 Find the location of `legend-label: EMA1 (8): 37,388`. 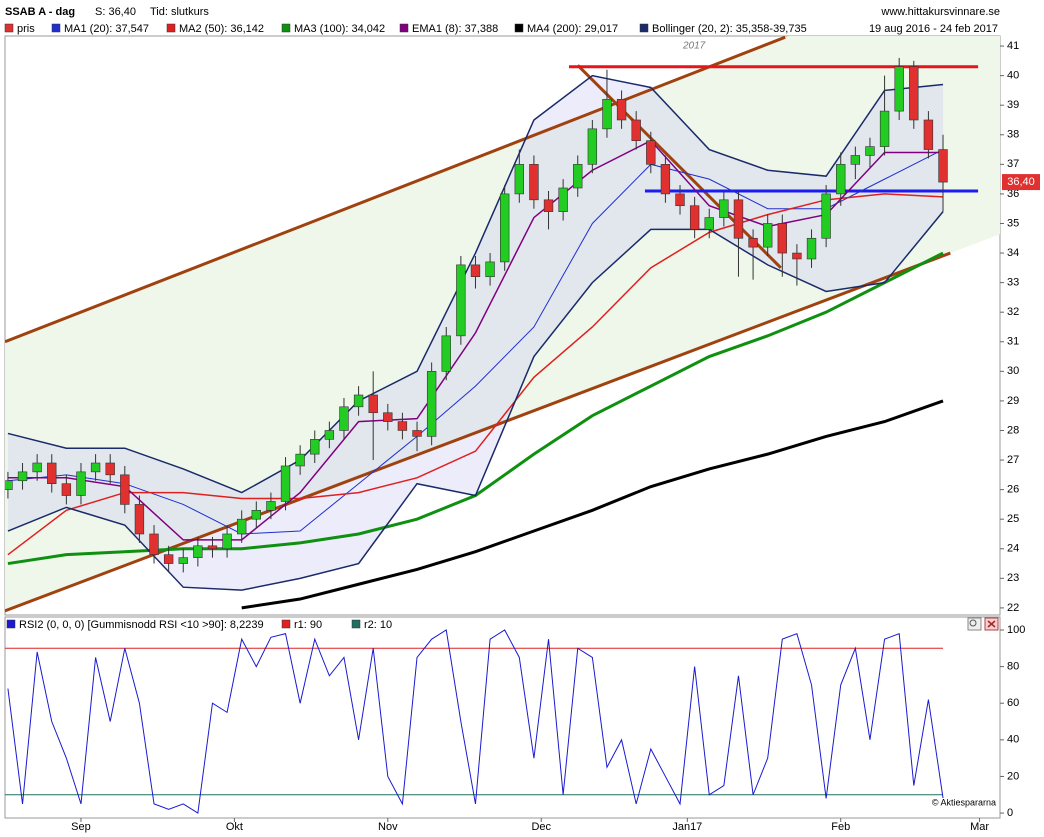

legend-label: EMA1 (8): 37,388 is located at coordinates (455, 29).